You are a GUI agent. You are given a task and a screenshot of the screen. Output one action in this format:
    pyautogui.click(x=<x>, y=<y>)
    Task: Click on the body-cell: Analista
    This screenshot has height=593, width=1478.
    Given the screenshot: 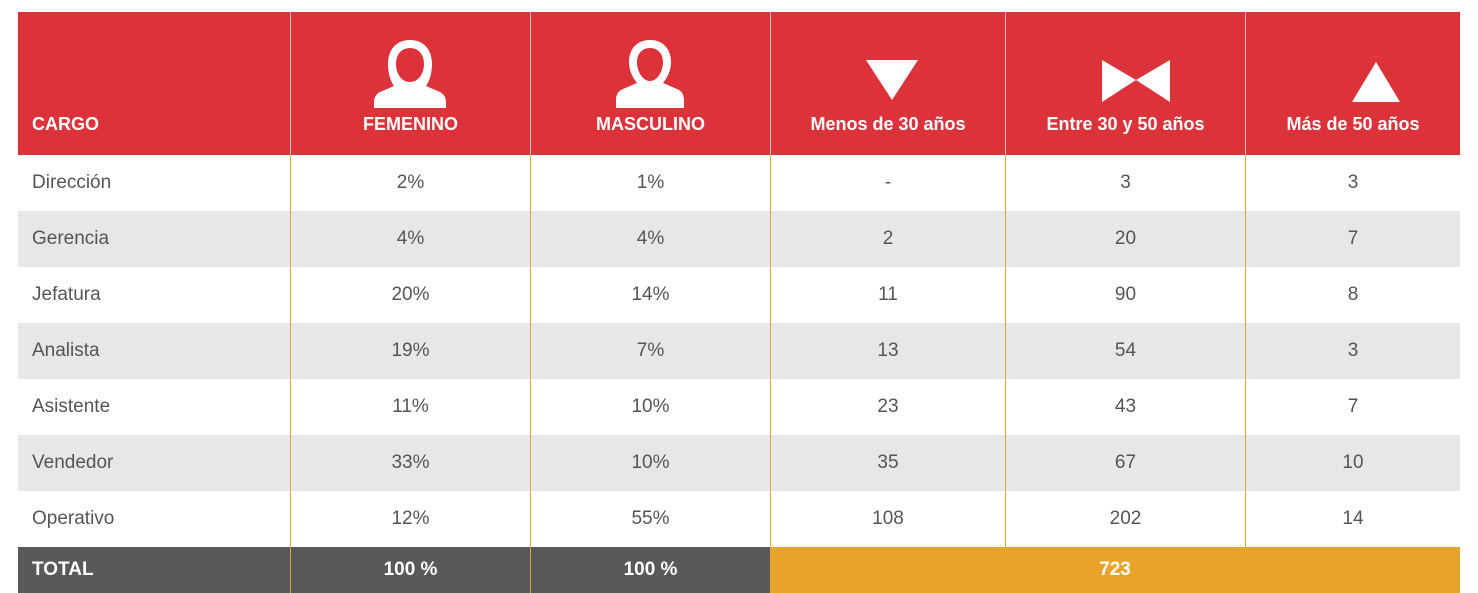 What is the action you would take?
    pyautogui.click(x=154, y=351)
    